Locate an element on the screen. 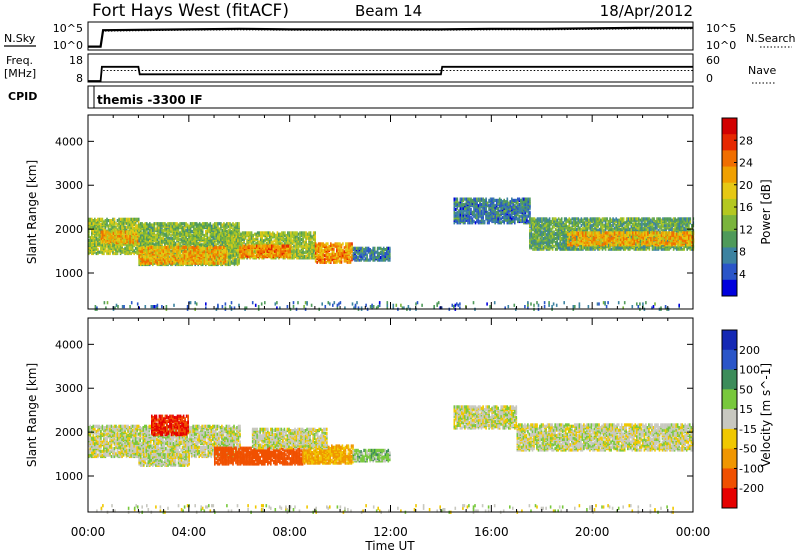  cpid-label: CPID is located at coordinates (22, 96).